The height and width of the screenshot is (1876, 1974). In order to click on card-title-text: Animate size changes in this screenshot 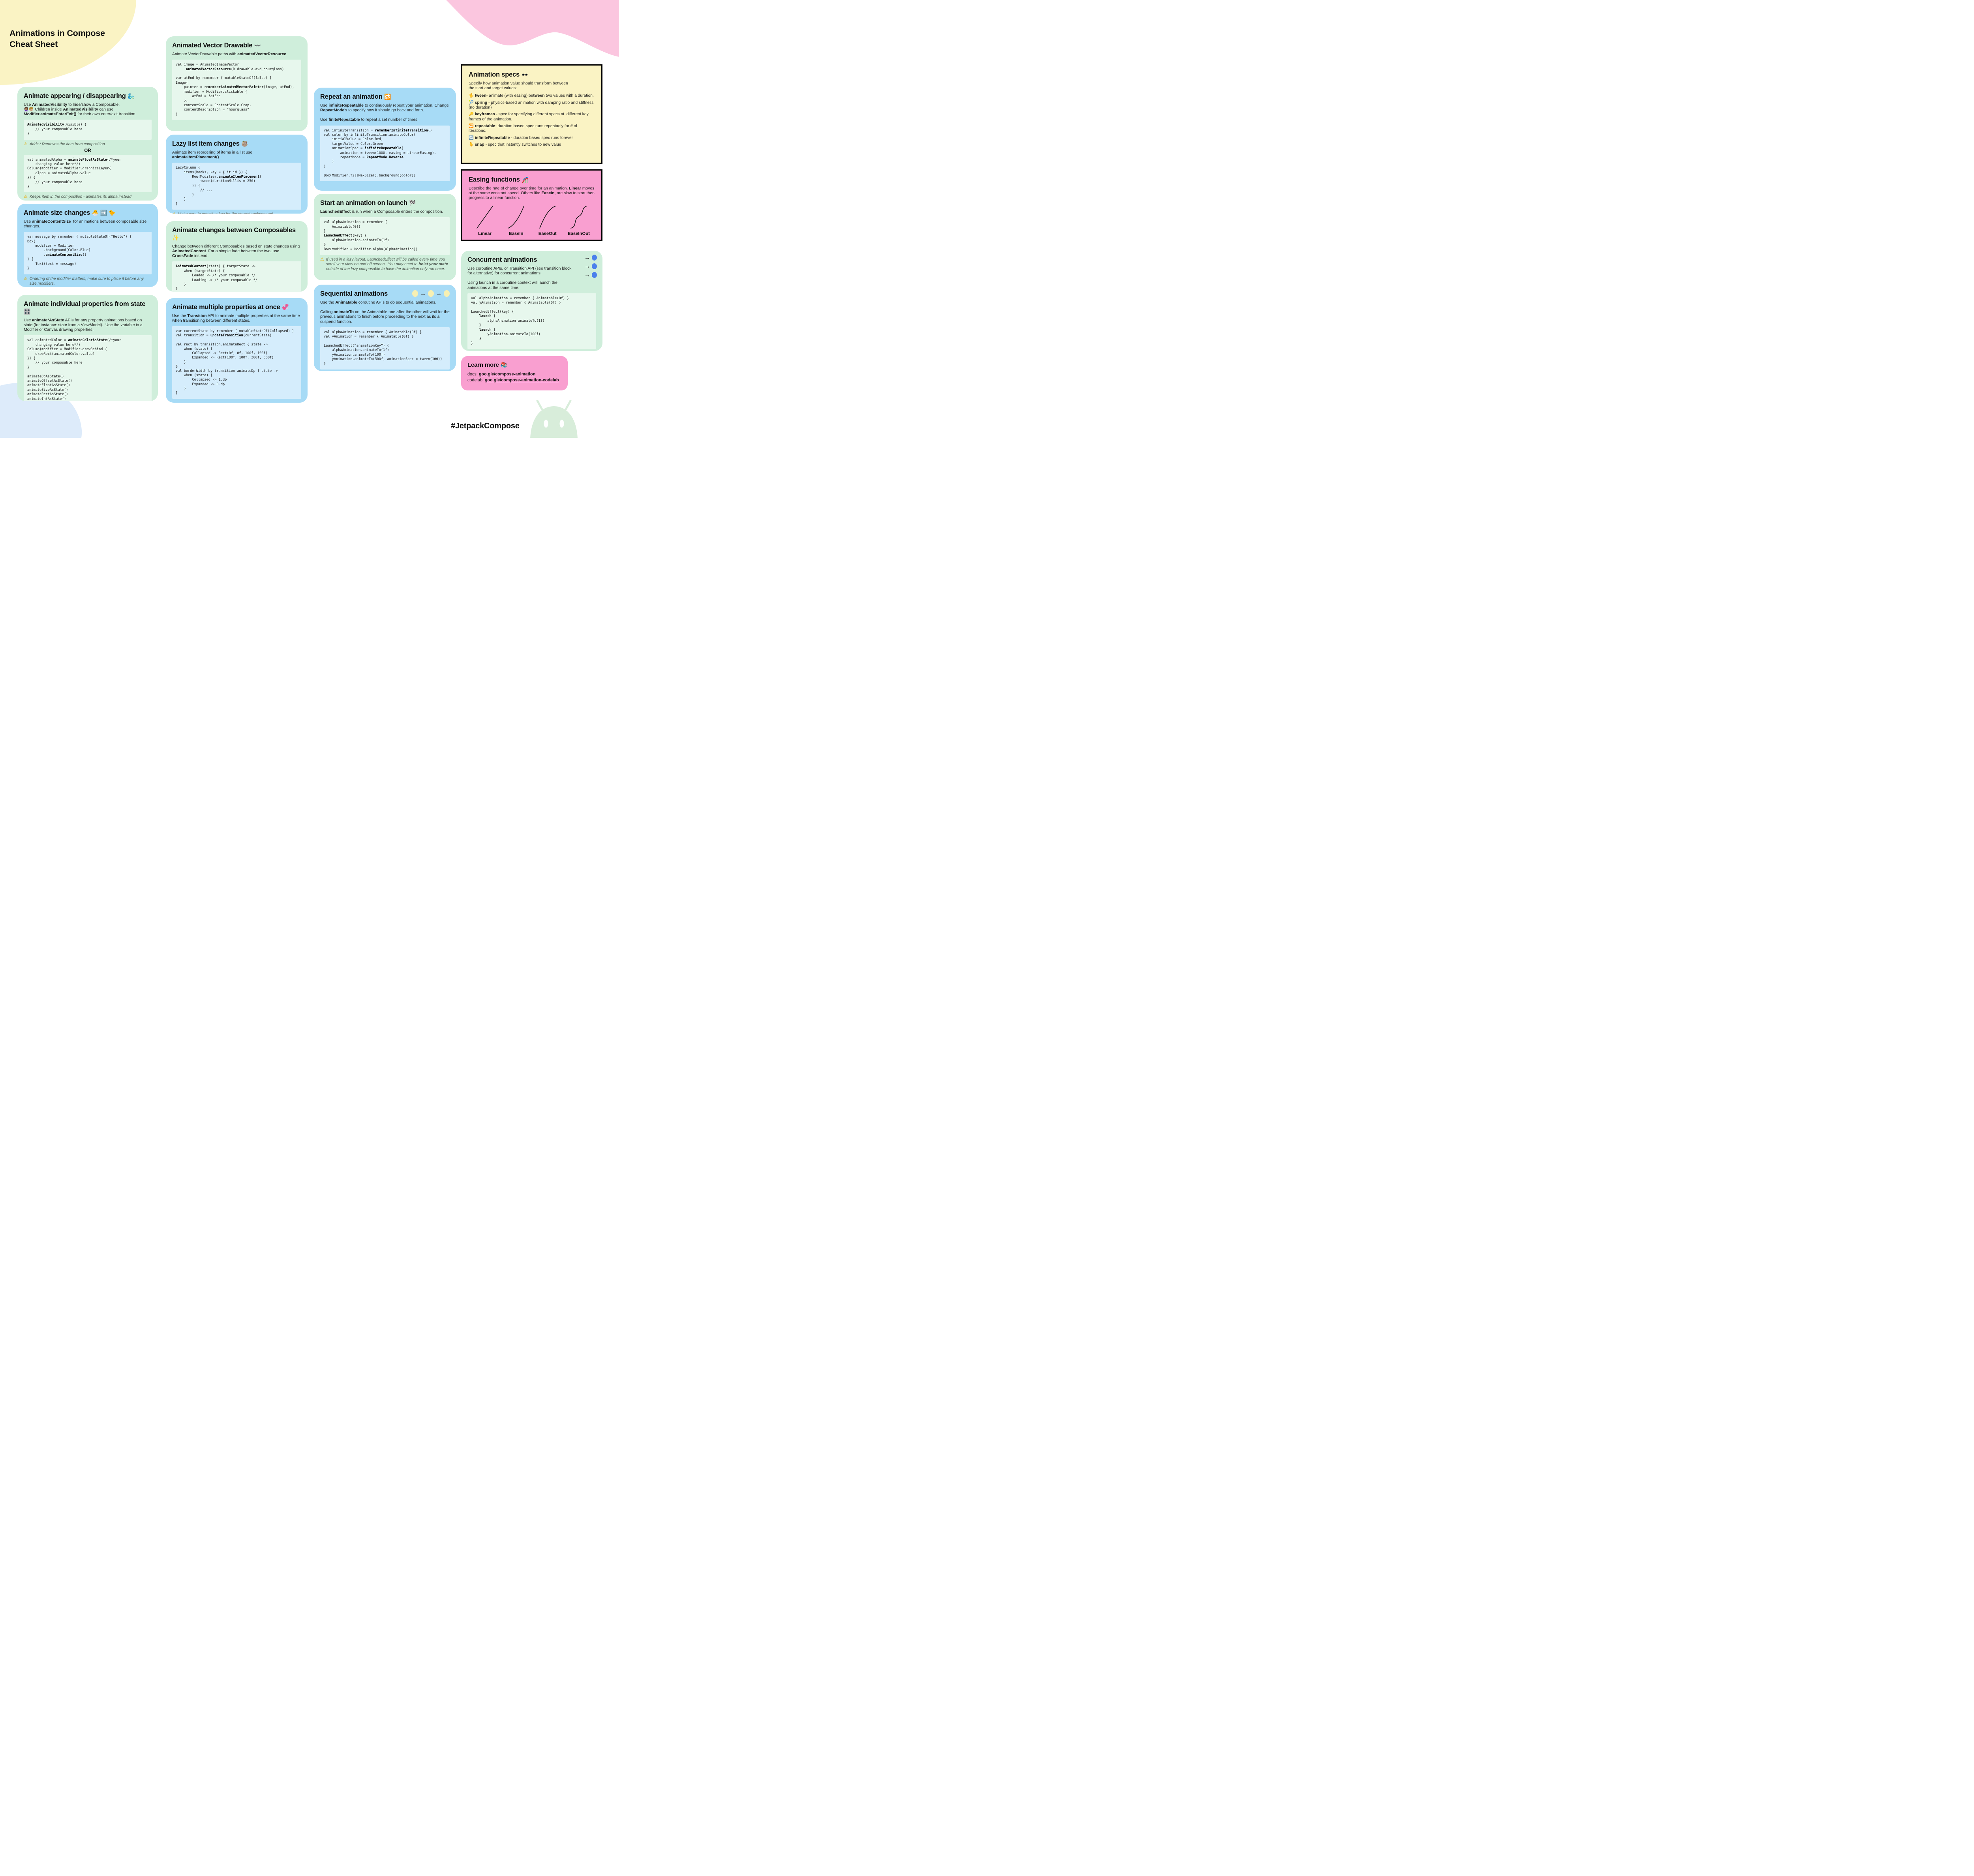, I will do `click(57, 212)`.